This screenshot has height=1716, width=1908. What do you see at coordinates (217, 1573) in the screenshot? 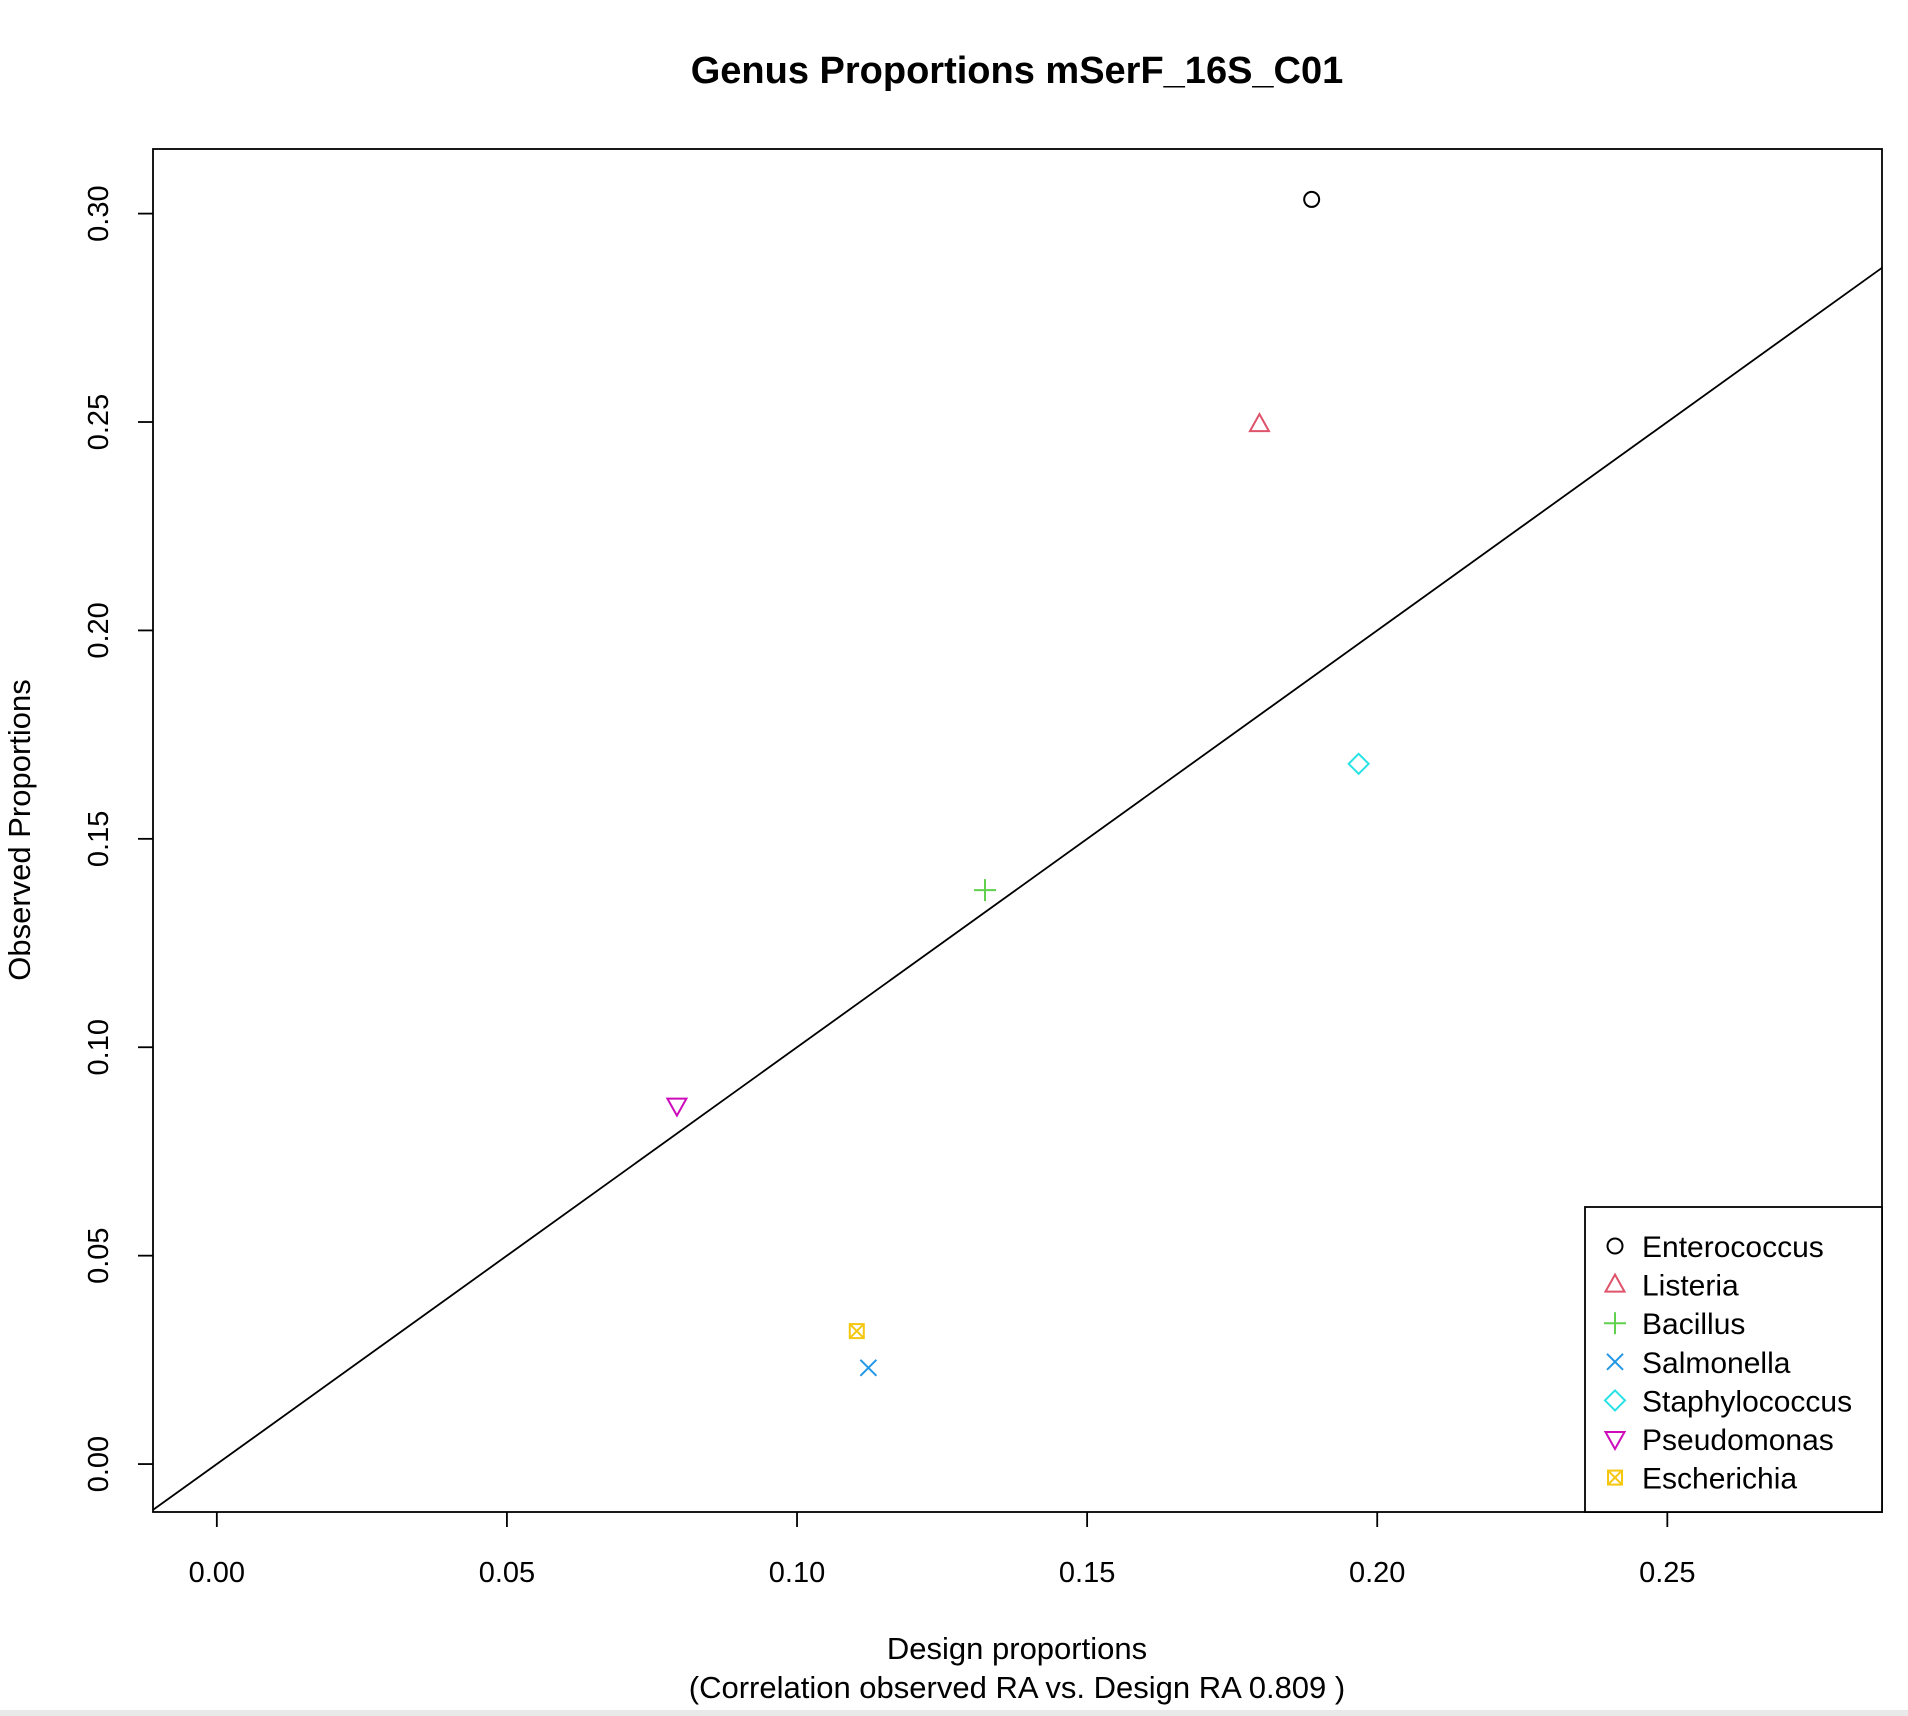
I see `x-tick-label: 0.00` at bounding box center [217, 1573].